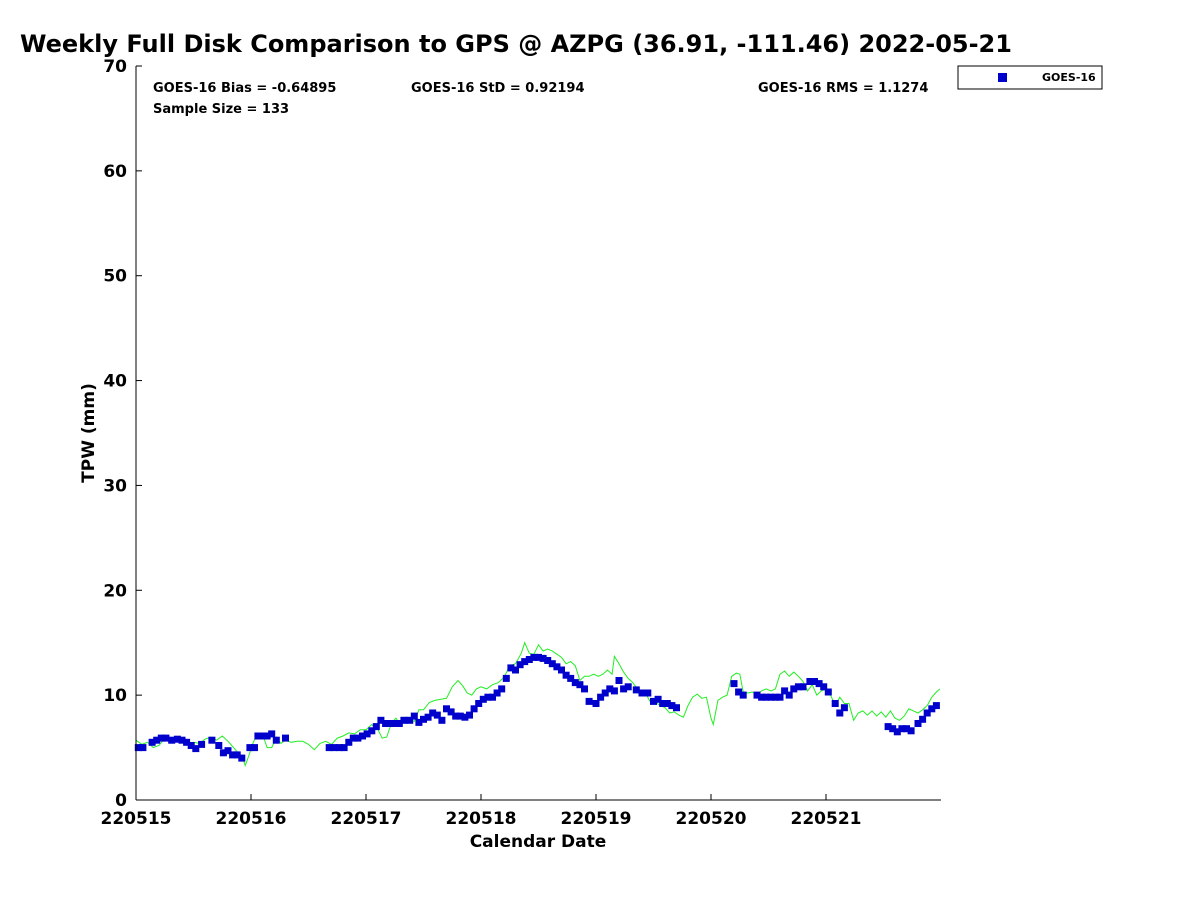 The image size is (1200, 900). What do you see at coordinates (221, 109) in the screenshot?
I see `stat-sample-size: Sample Size = 133` at bounding box center [221, 109].